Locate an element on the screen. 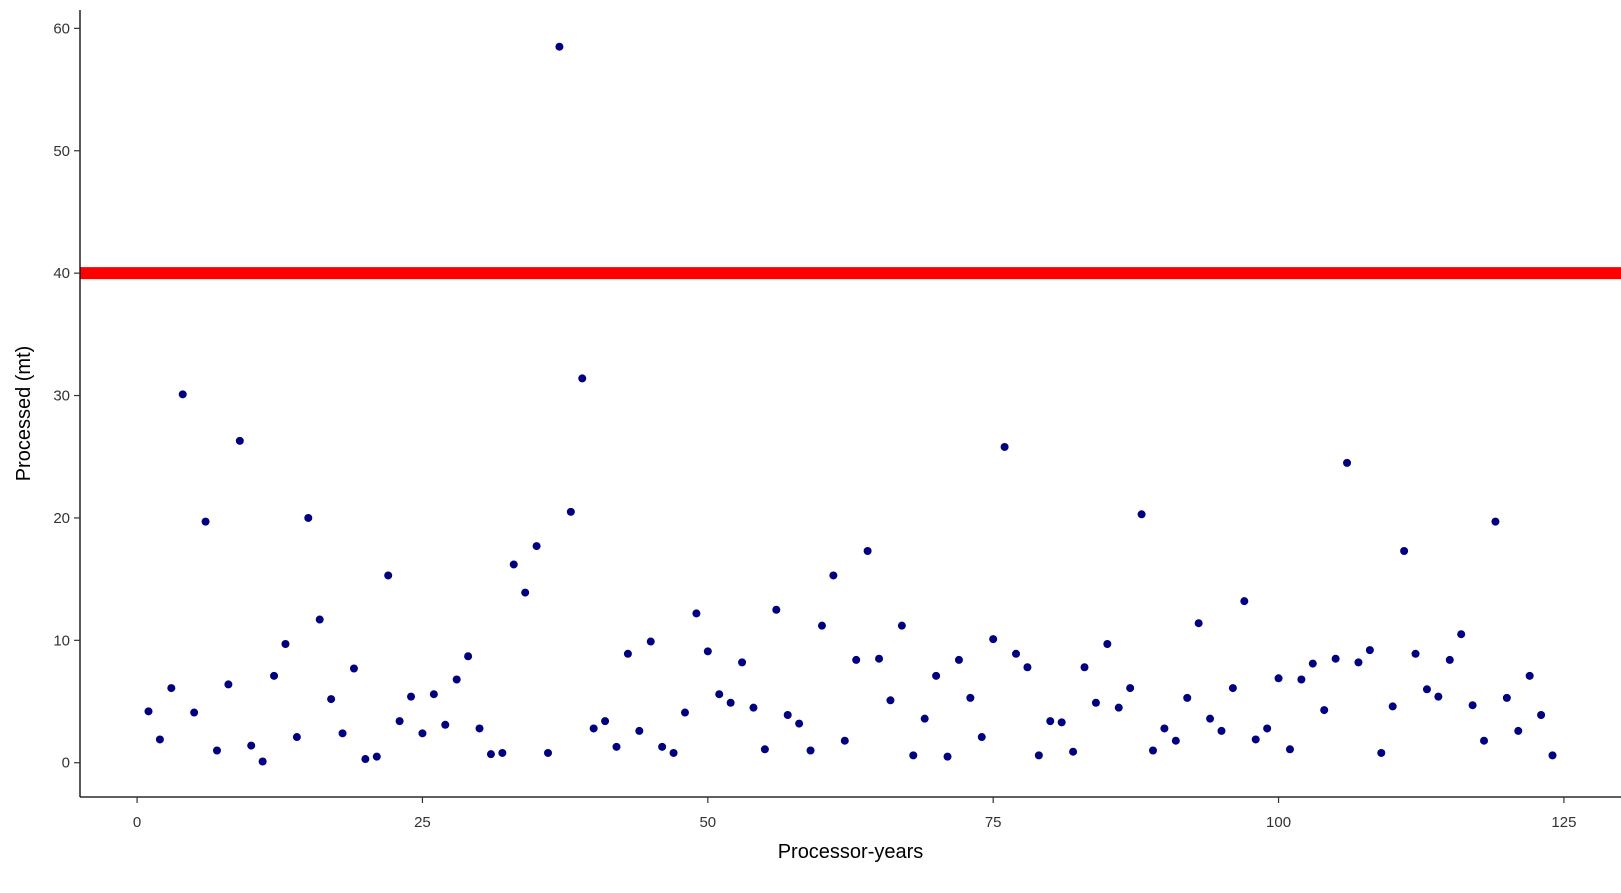 This screenshot has height=893, width=1621. x-tick-label: 50 is located at coordinates (707, 822).